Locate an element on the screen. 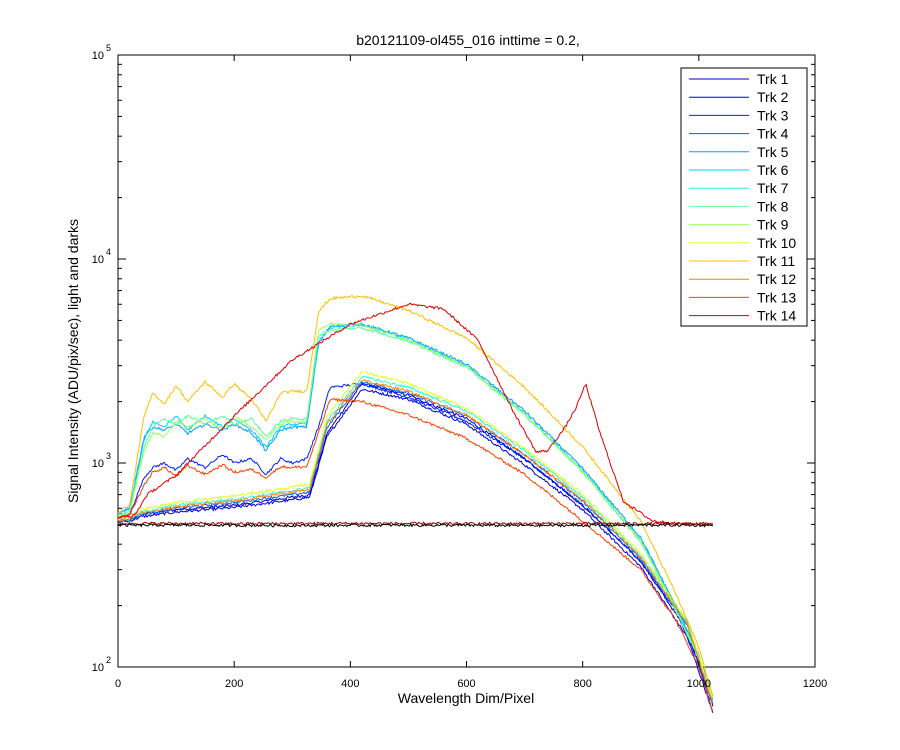 This screenshot has height=750, width=900. legend-label-trk-2: Trk 2 is located at coordinates (773, 97).